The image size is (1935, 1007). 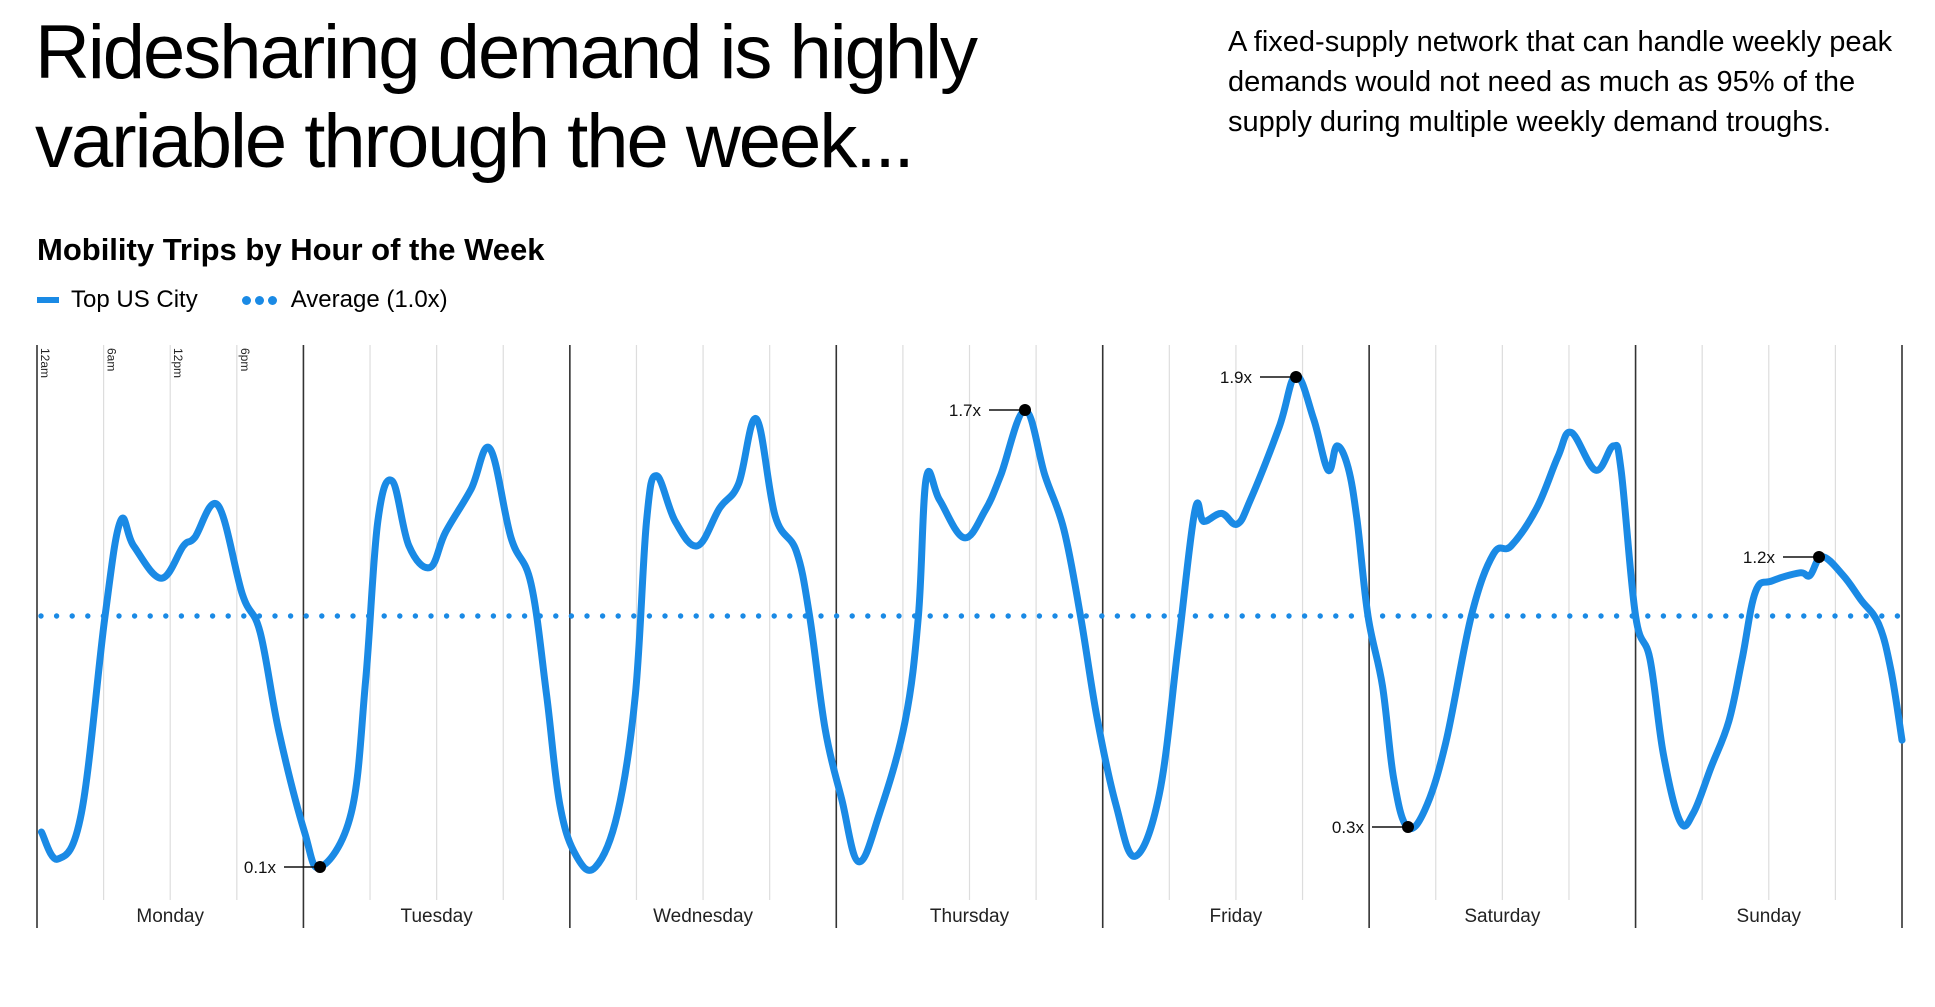 I want to click on headline-line-1: Ridesharing demand is highly, so click(x=506, y=52).